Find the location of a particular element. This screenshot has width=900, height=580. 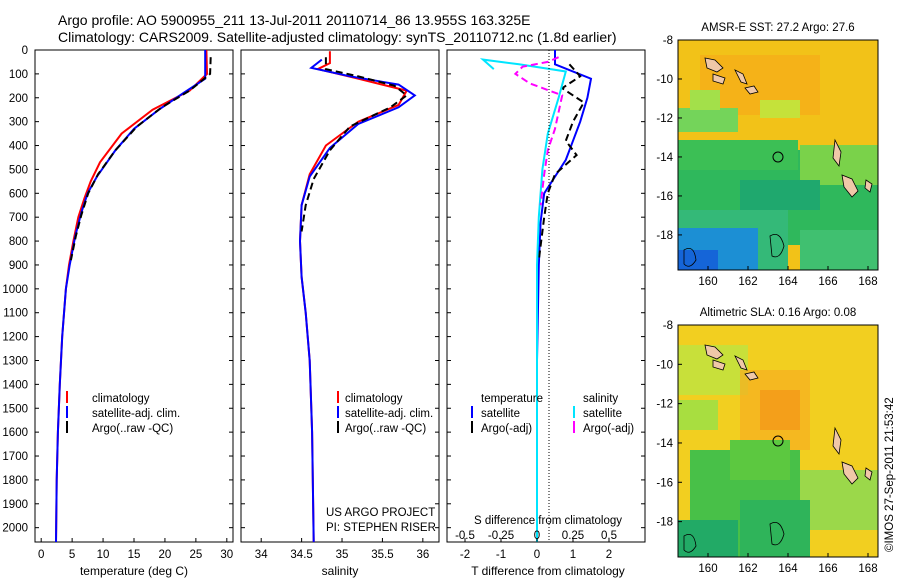

legend-temp-argo: Argo(-adj) is located at coordinates (506, 429).